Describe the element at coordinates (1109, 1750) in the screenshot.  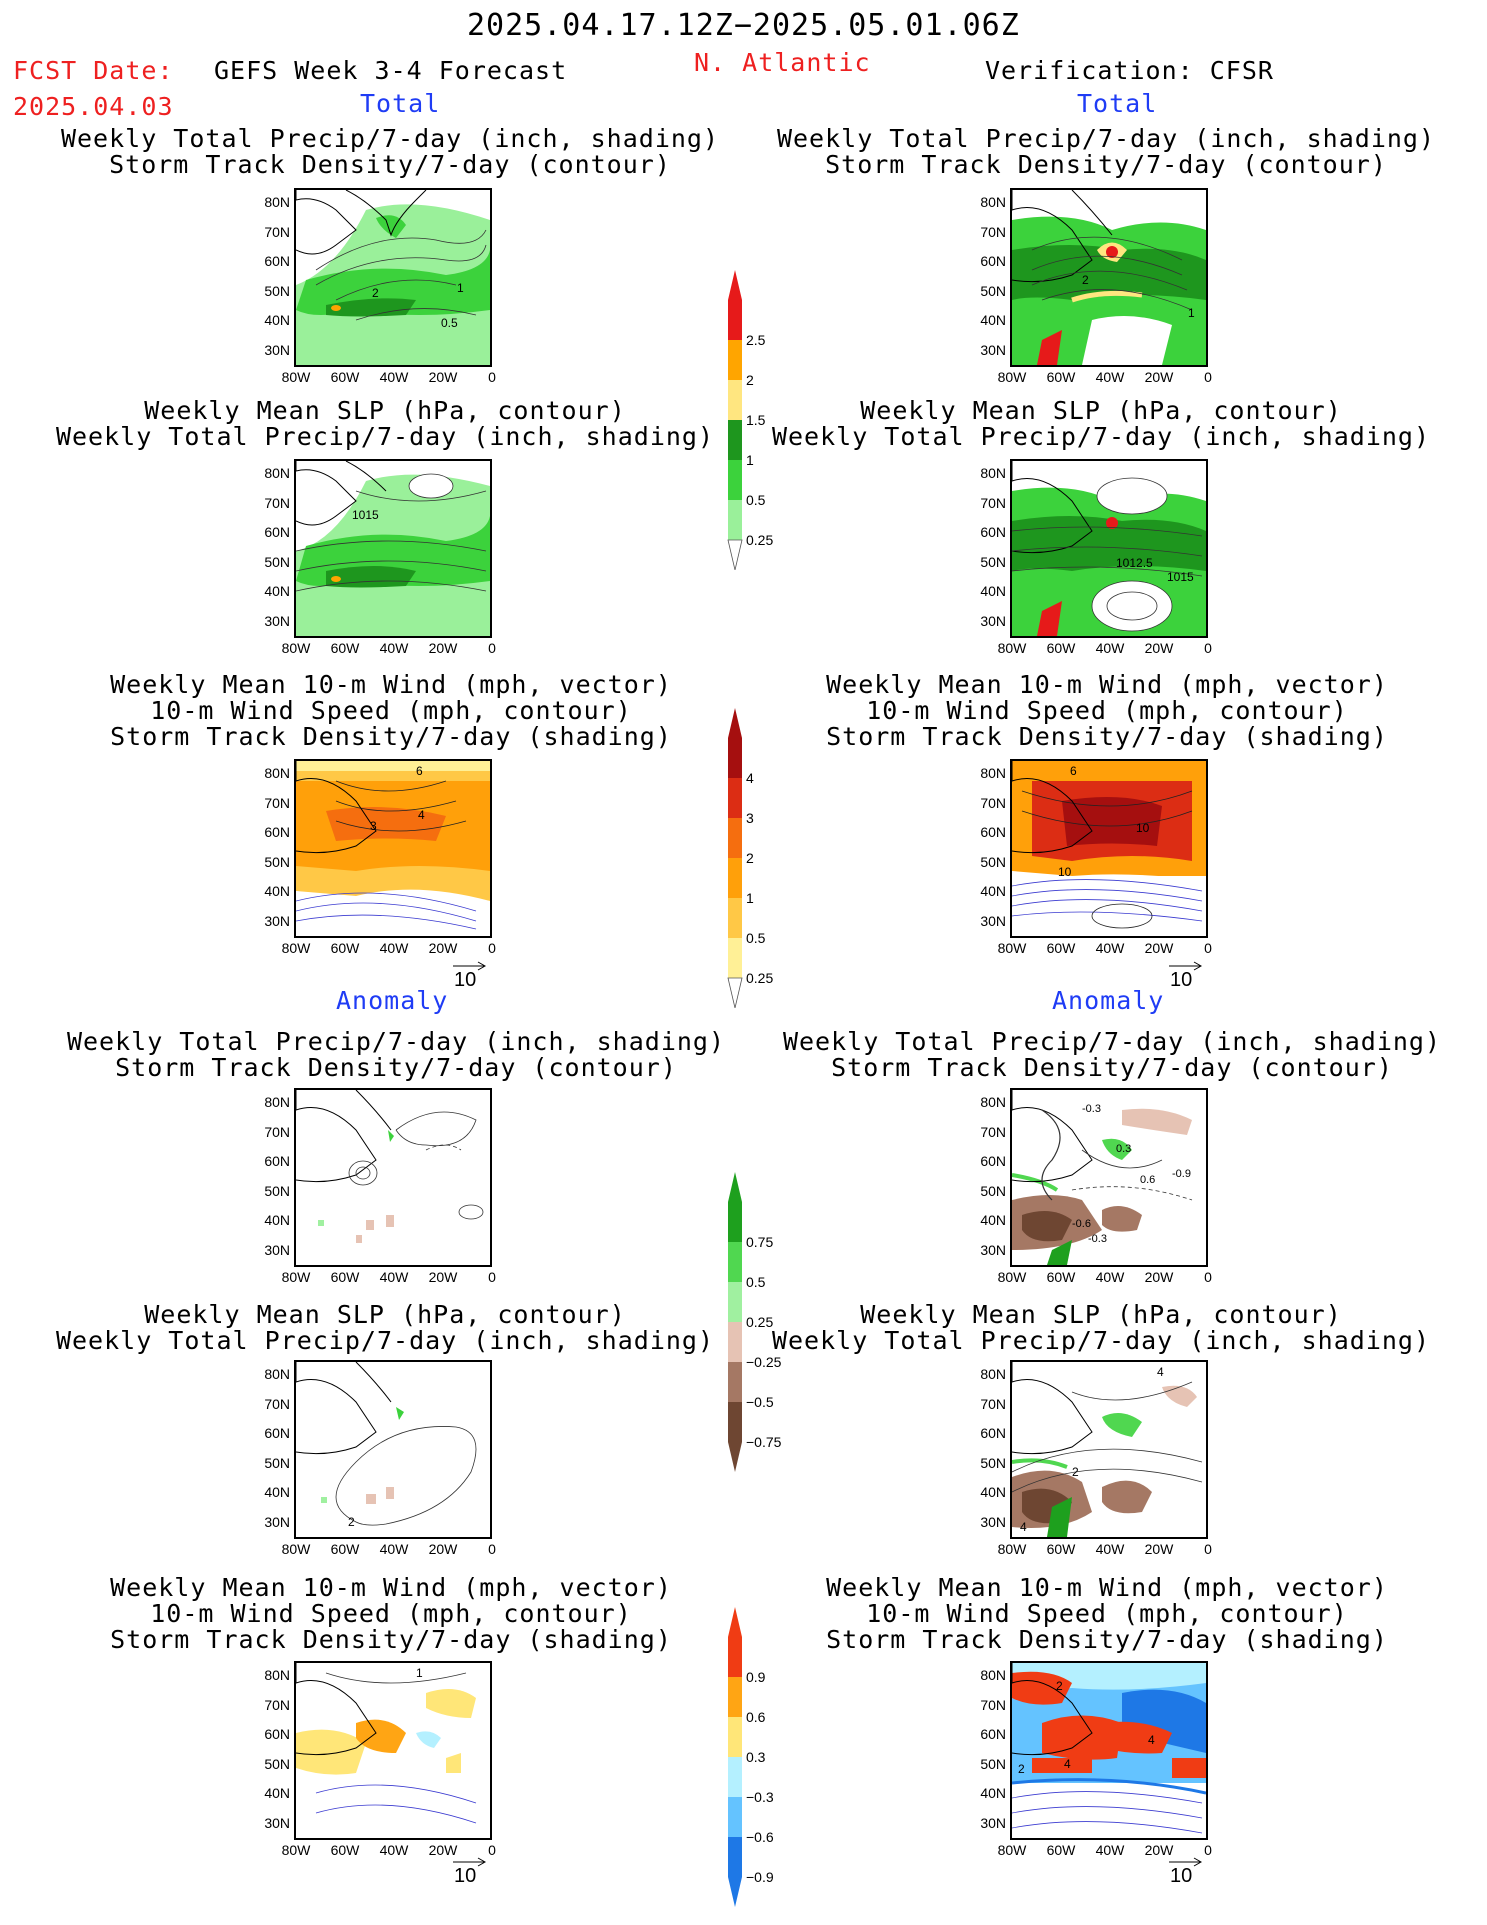
I see `map-anom-wind-right: 2 4 4 2` at that location.